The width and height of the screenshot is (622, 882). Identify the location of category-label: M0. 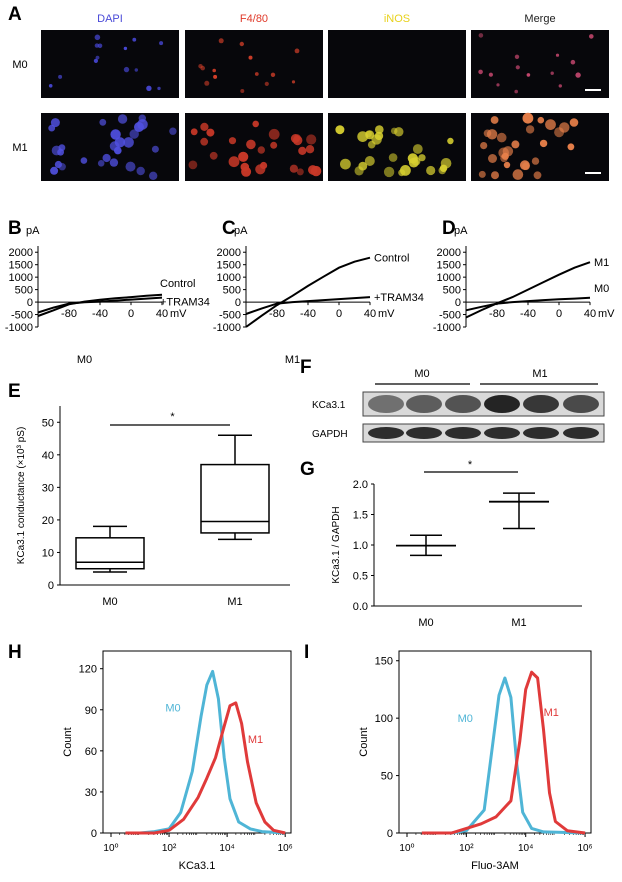
(425, 623).